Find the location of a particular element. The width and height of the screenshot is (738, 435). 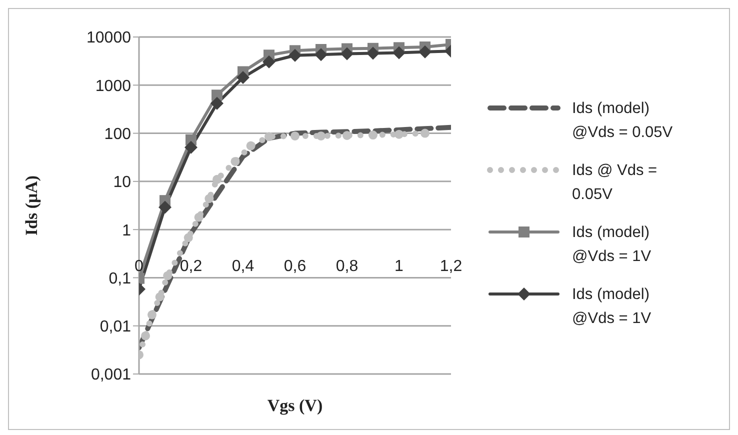

x-axis-title: Vgs (V) is located at coordinates (295, 405).